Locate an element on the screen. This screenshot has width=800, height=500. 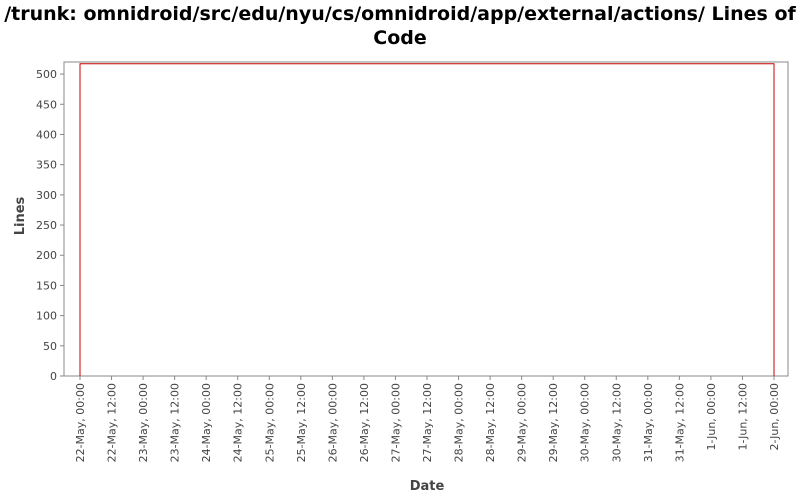
y-axis: 0 50 100 150 200 250 300 350 400 450 500 is located at coordinates (50, 225).